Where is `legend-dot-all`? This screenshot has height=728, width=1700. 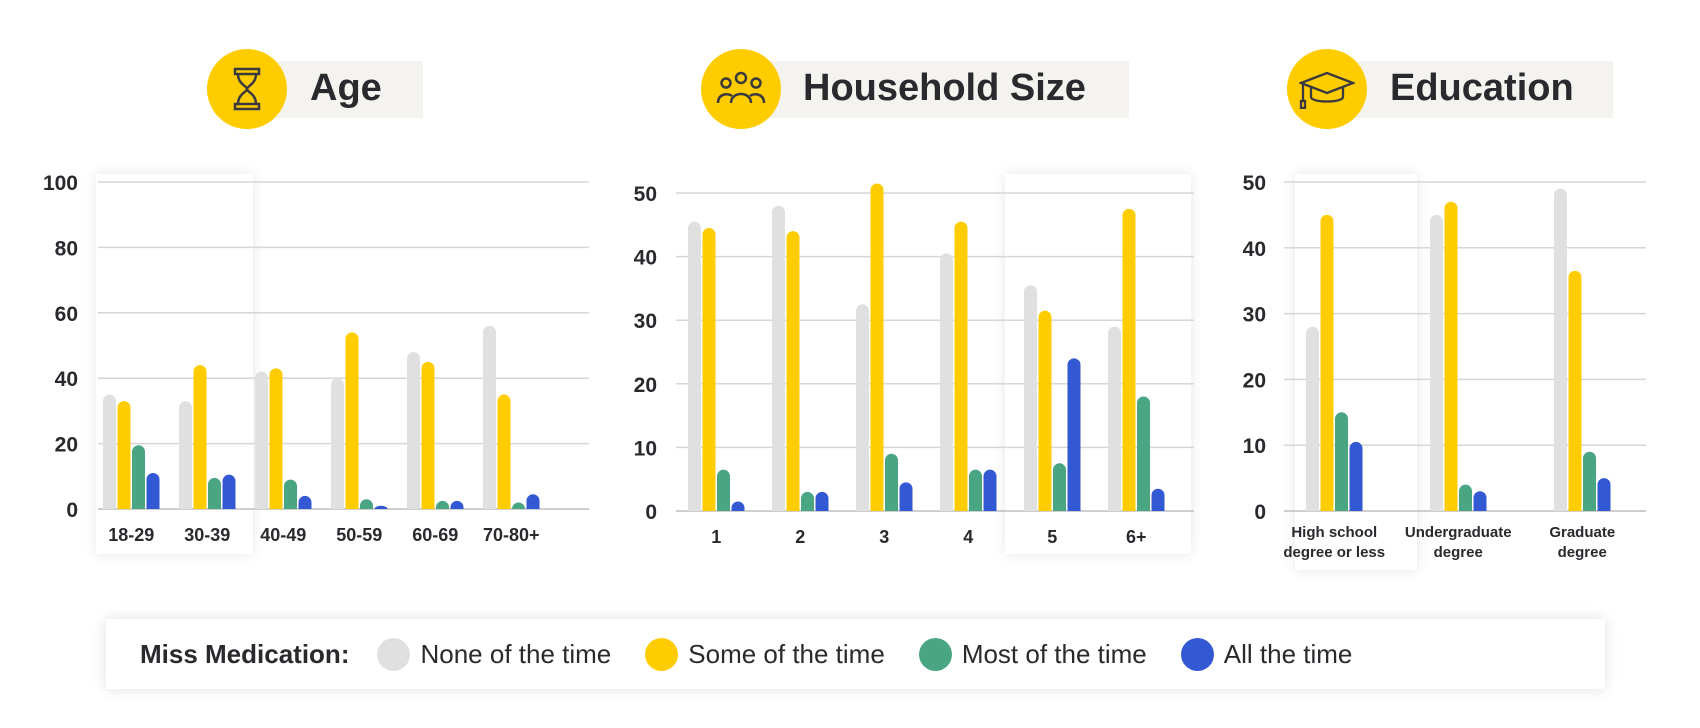
legend-dot-all is located at coordinates (1197, 654).